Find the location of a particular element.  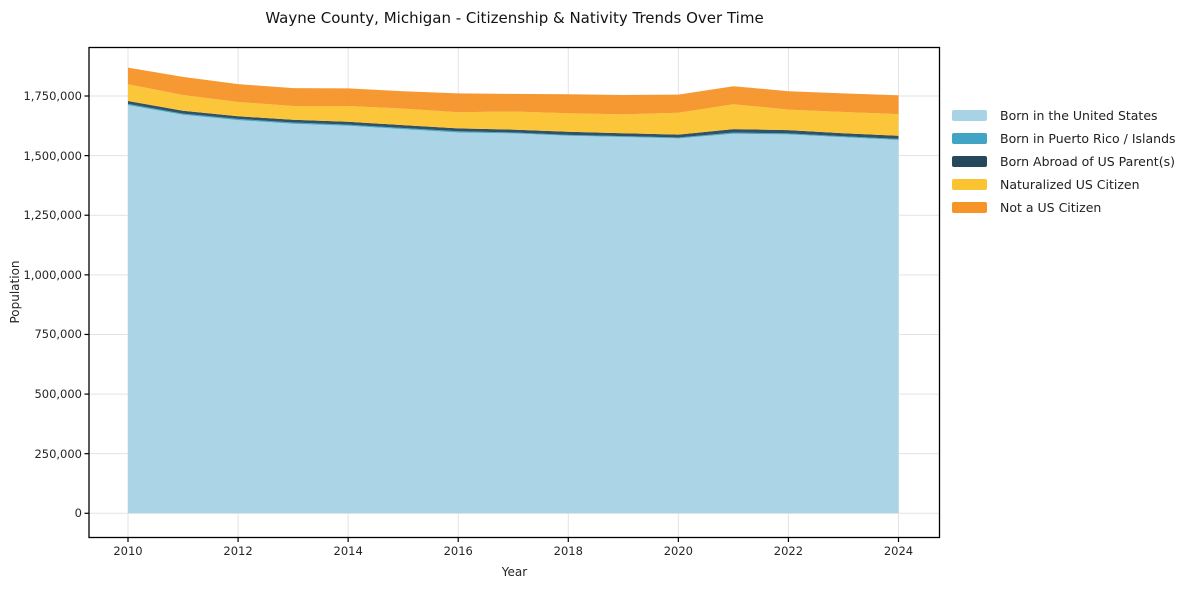

legend-item-1: Born in the United States is located at coordinates (1064, 115).